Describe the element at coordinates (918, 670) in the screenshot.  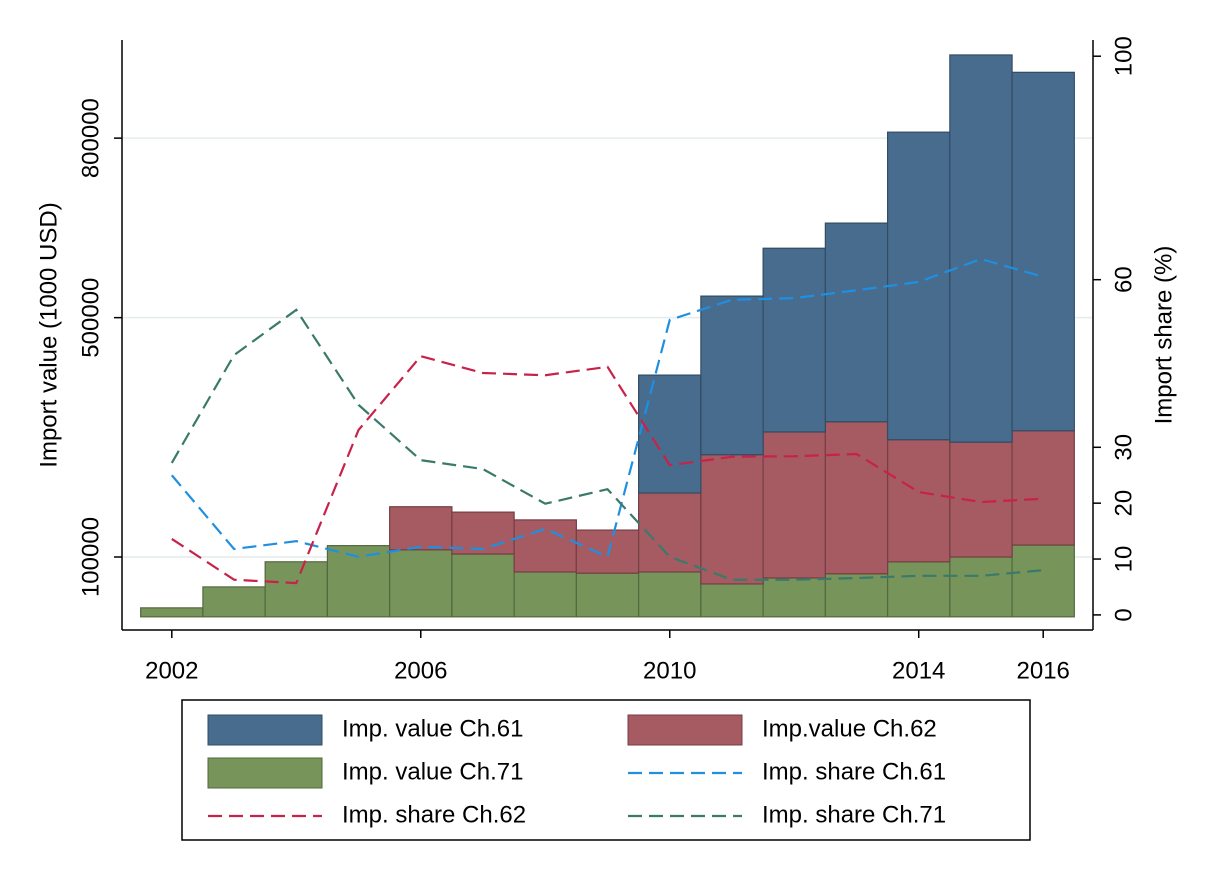
I see `x-tick-label: 2014` at that location.